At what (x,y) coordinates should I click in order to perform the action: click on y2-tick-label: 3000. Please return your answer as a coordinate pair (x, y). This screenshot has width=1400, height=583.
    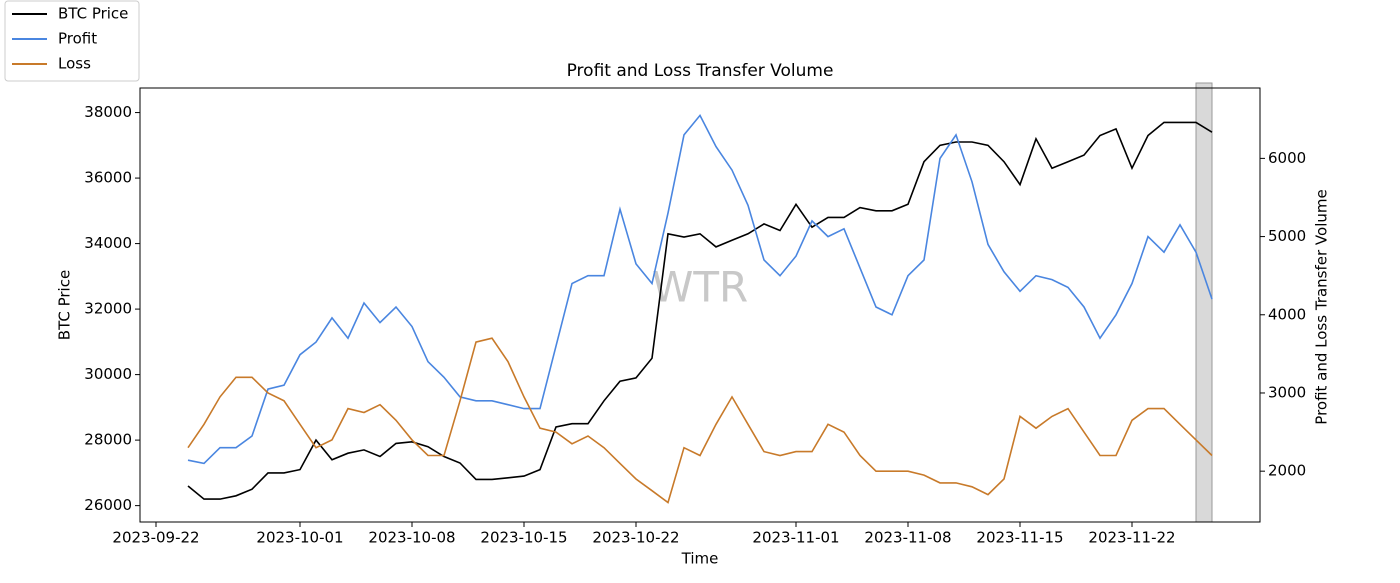
    Looking at the image, I should click on (1287, 392).